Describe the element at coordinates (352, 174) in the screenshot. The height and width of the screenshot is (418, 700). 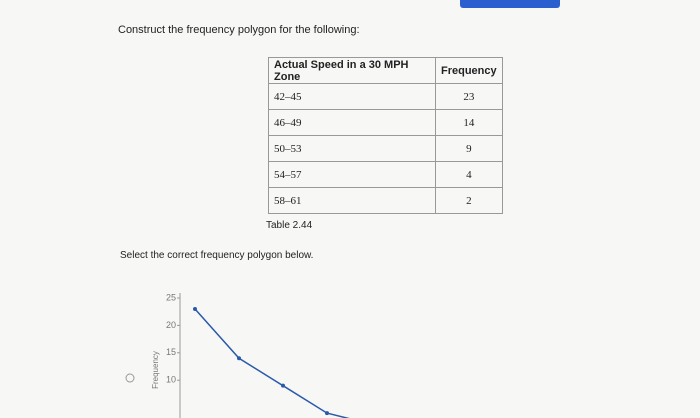
I see `table-cell: 54–57` at that location.